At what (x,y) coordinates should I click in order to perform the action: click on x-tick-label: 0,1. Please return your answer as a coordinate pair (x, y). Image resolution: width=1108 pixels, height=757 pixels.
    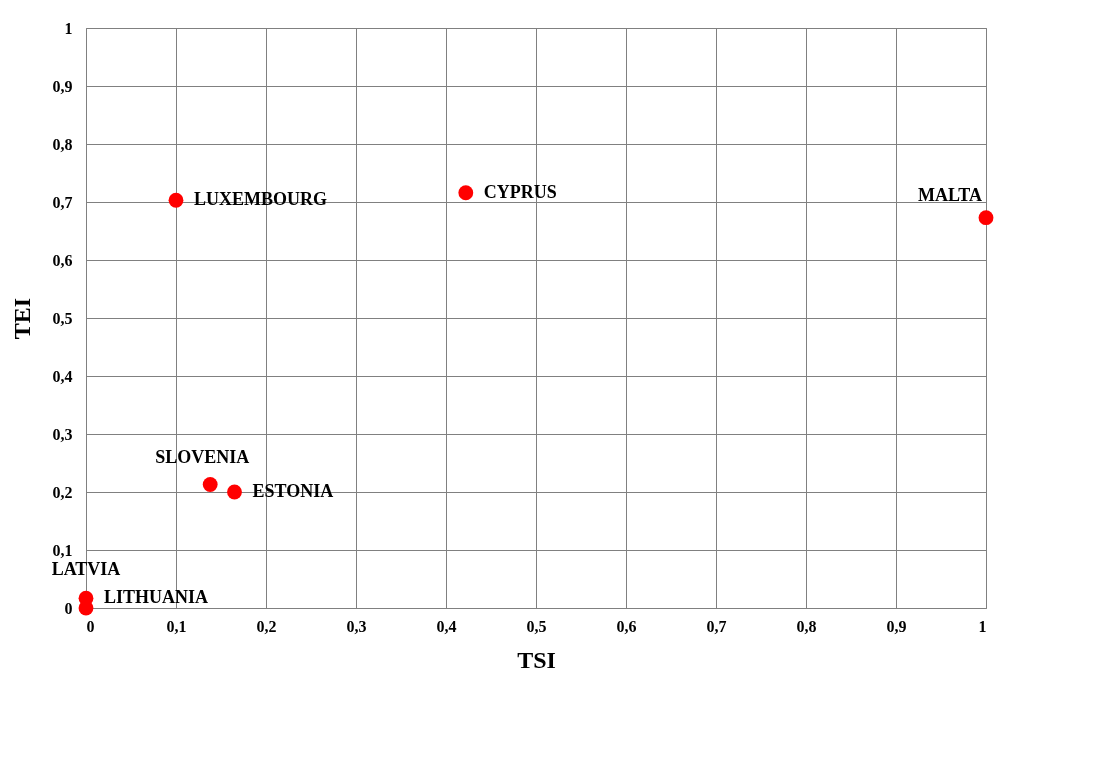
    Looking at the image, I should click on (176, 626).